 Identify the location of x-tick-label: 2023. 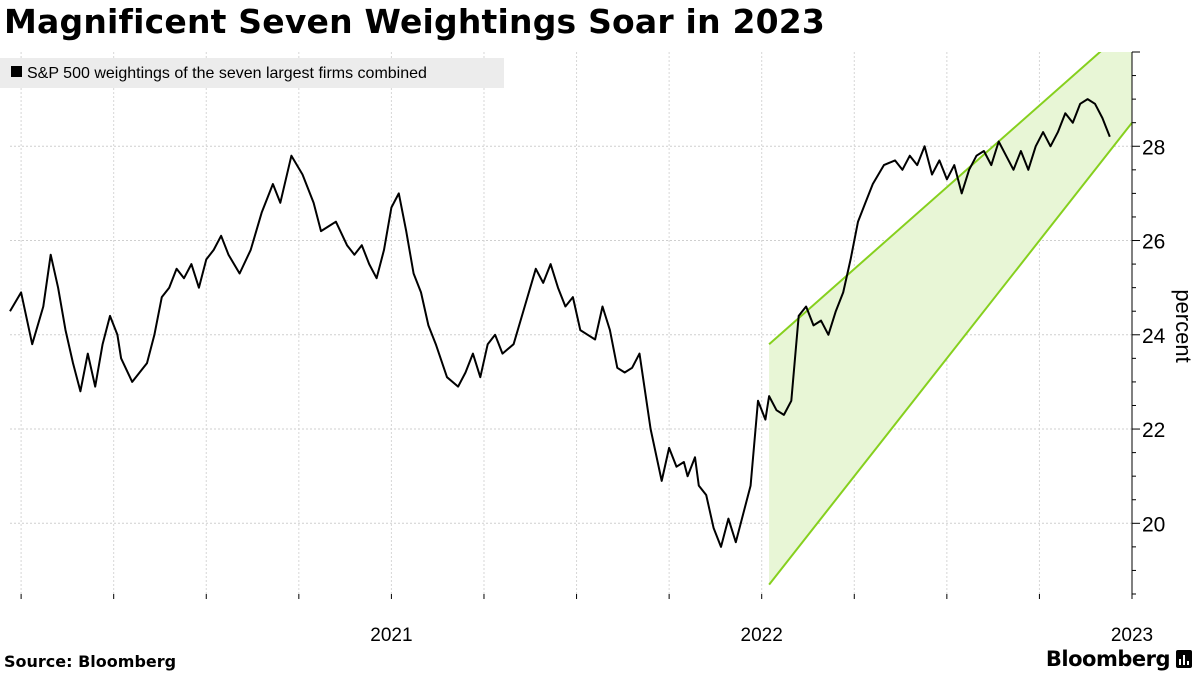
(1132, 635).